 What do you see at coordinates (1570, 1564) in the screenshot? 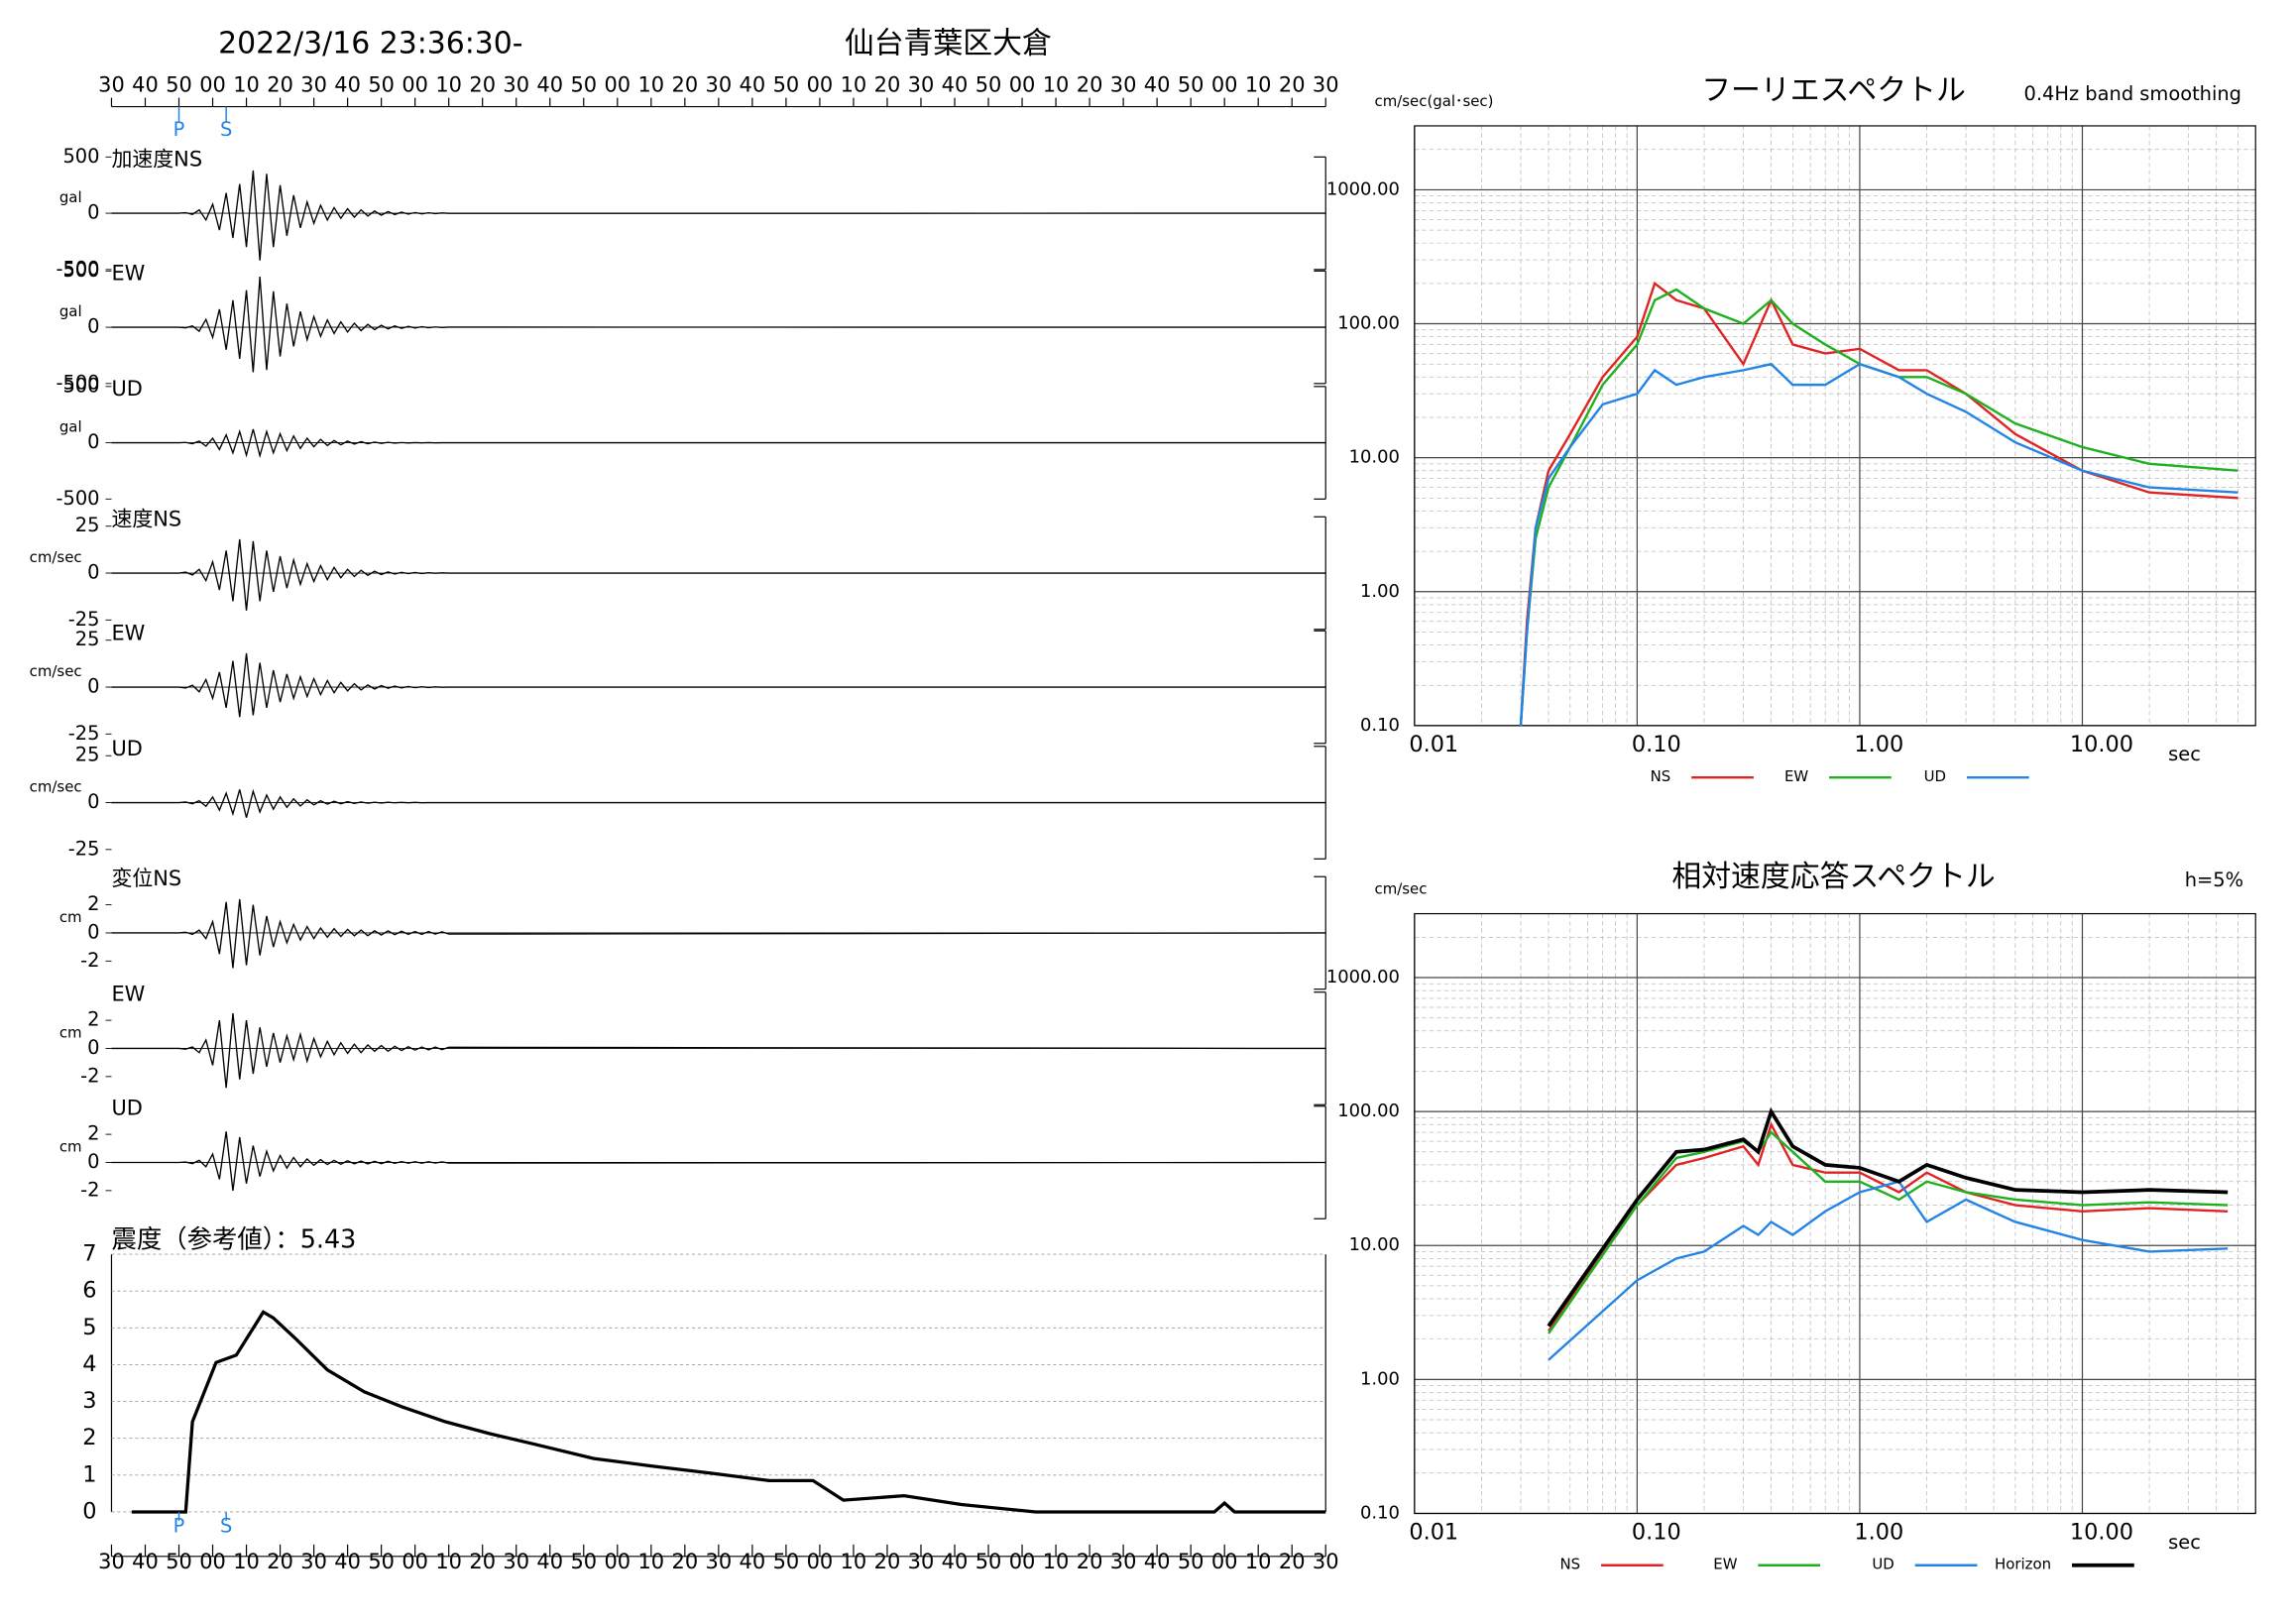
I see `legend-label: NS` at bounding box center [1570, 1564].